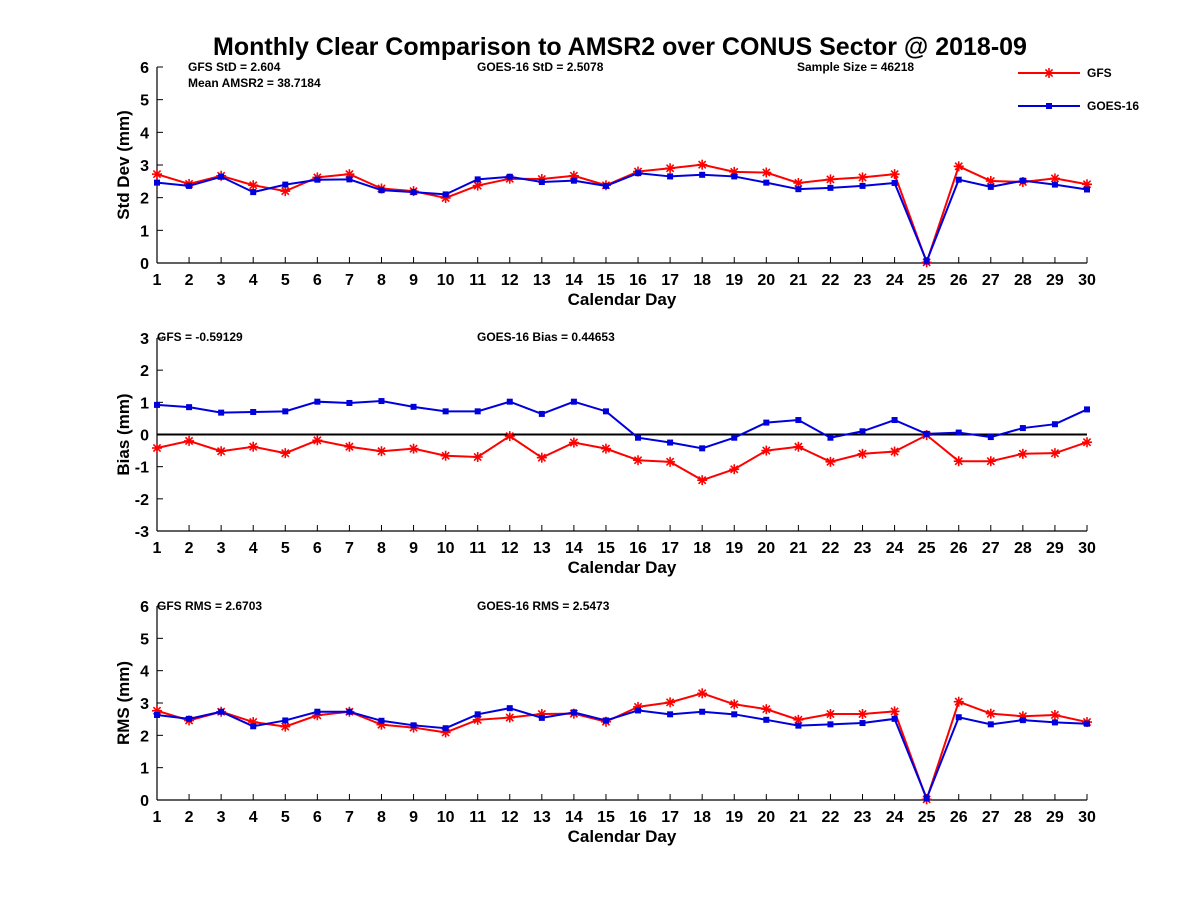 The image size is (1200, 905). What do you see at coordinates (1065, 73) in the screenshot?
I see `legend-item-gfs: GFS` at bounding box center [1065, 73].